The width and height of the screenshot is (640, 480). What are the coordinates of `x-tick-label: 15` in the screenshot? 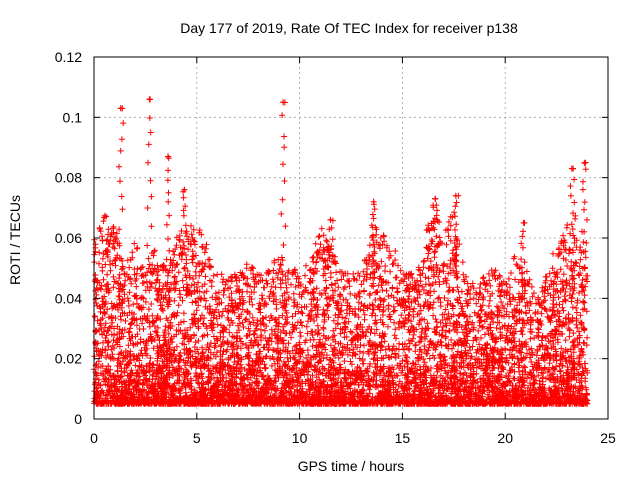 It's located at (403, 438).